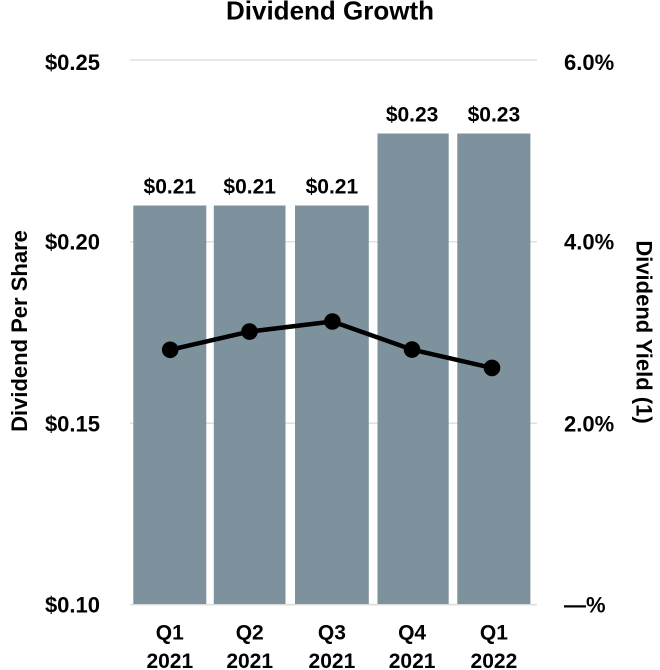 Image resolution: width=660 pixels, height=670 pixels. What do you see at coordinates (72, 242) in the screenshot?
I see `svg-text: $0.20` at bounding box center [72, 242].